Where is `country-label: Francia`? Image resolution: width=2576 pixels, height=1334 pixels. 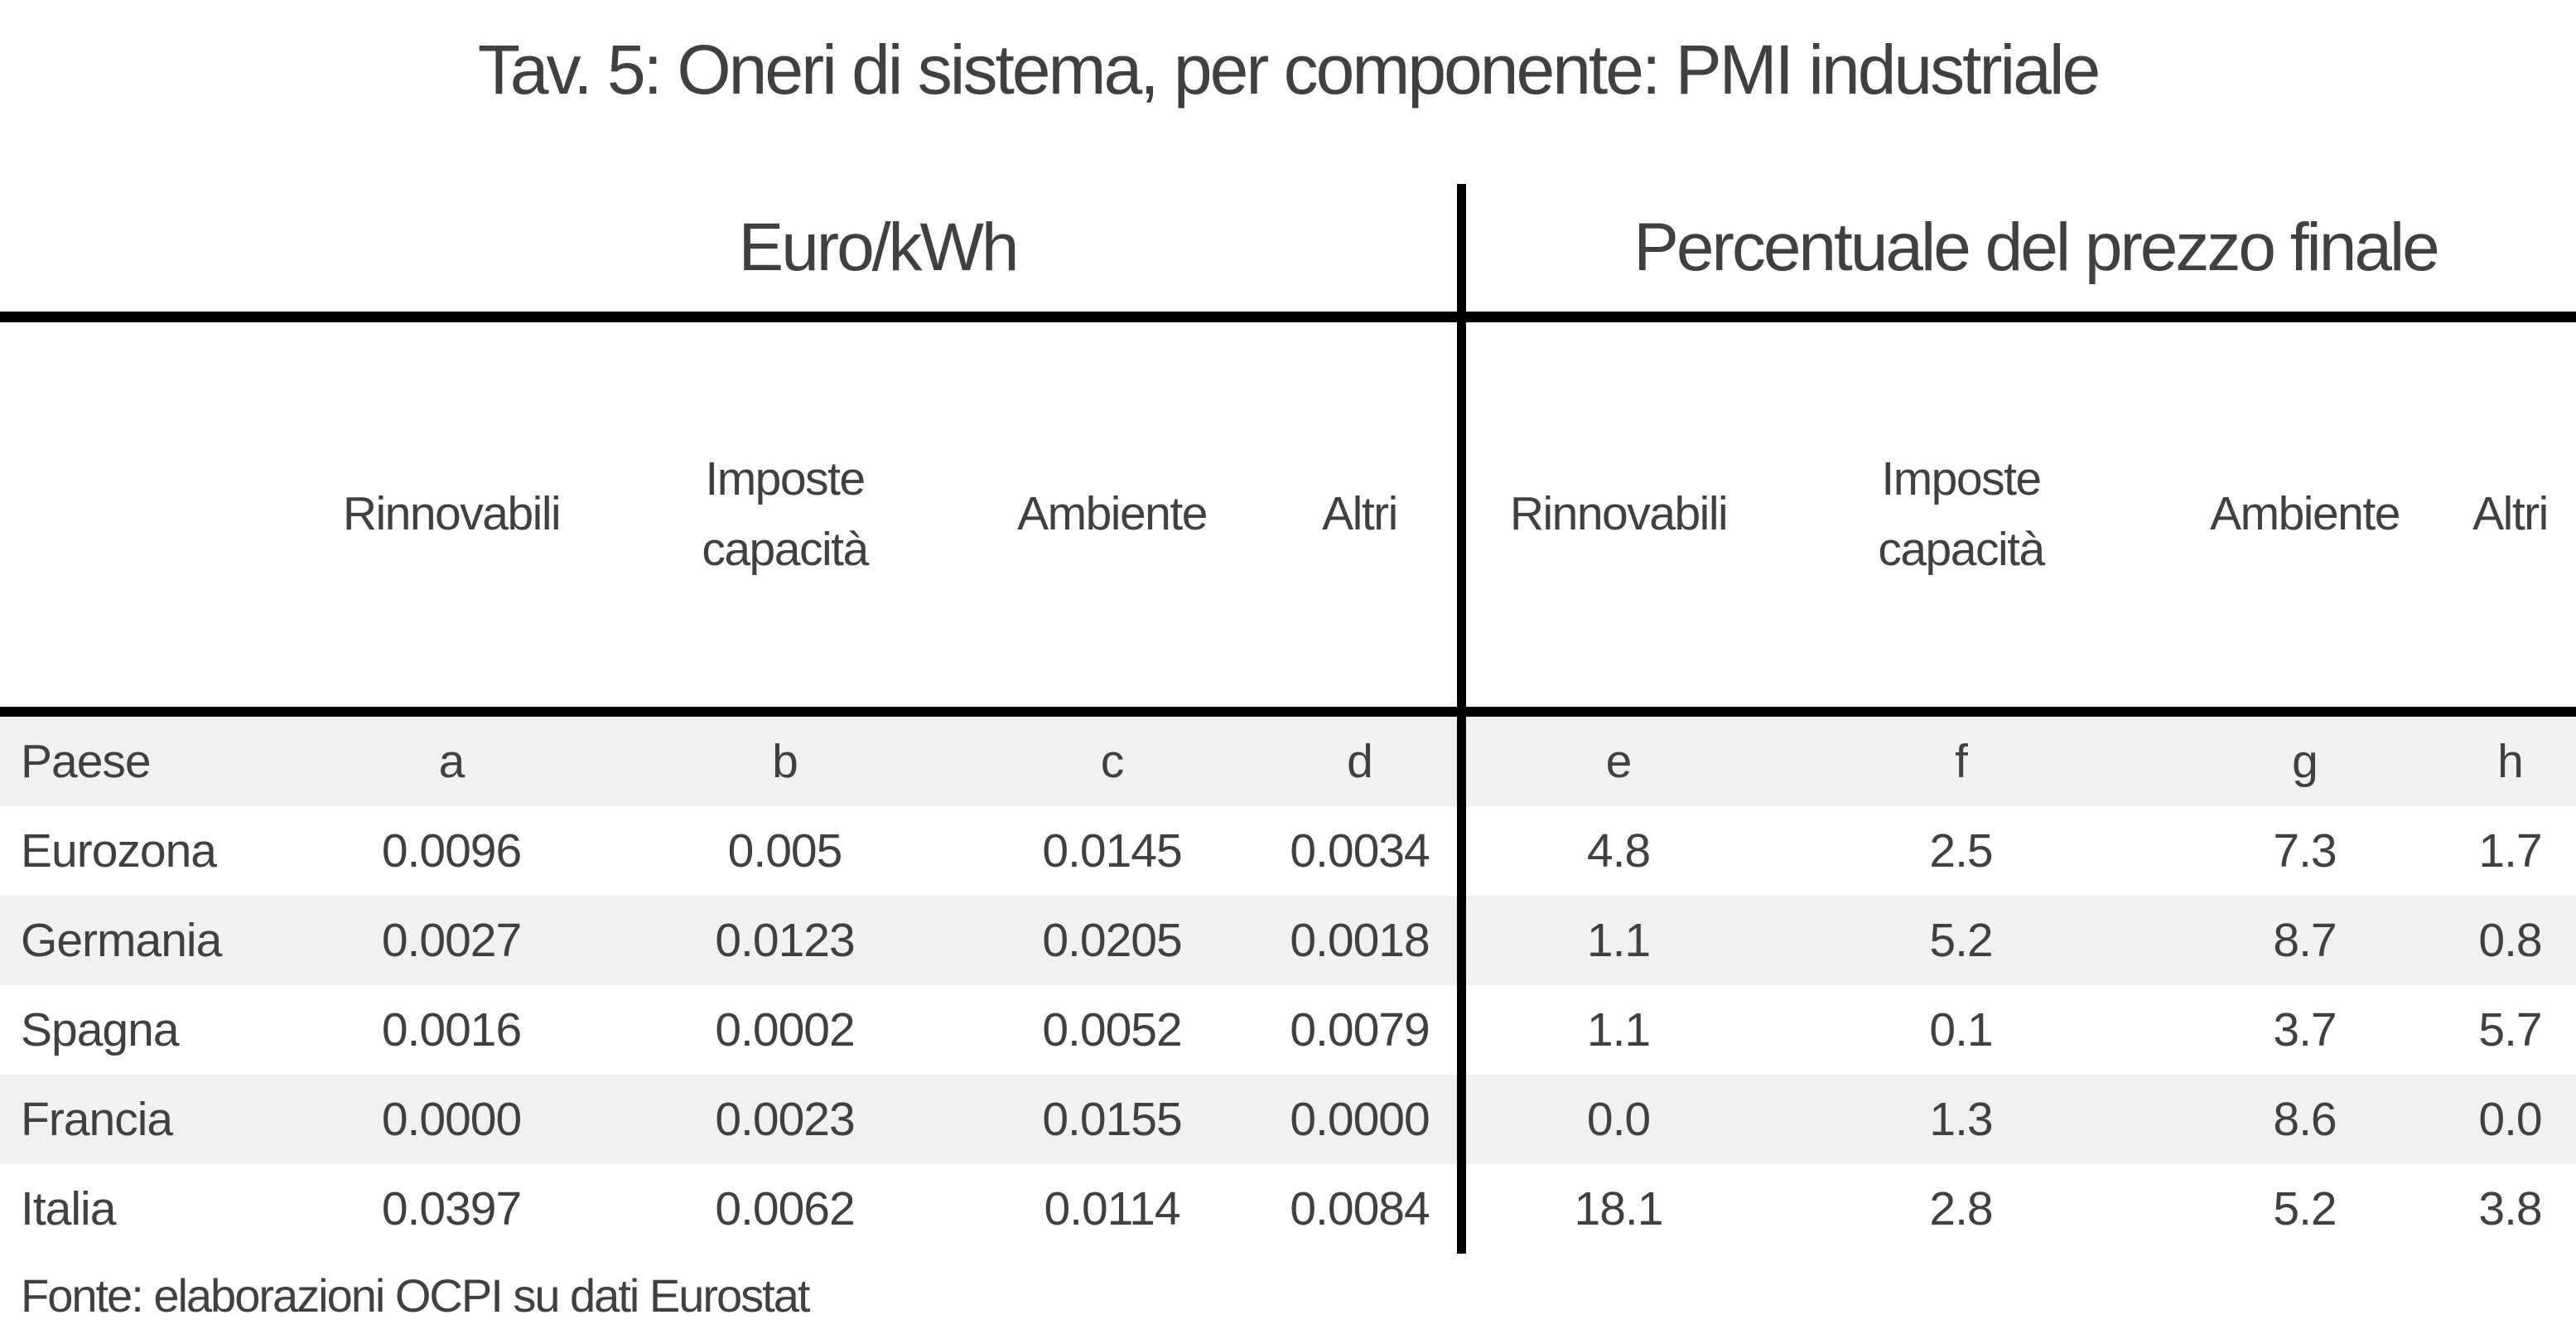 country-label: Francia is located at coordinates (97, 1119).